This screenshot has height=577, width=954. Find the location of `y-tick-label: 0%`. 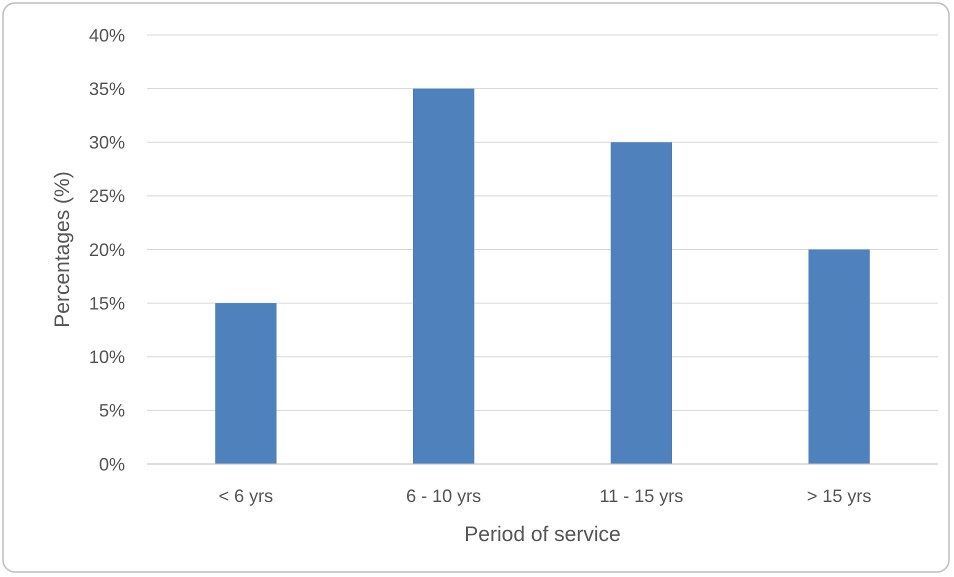

y-tick-label: 0% is located at coordinates (111, 464).